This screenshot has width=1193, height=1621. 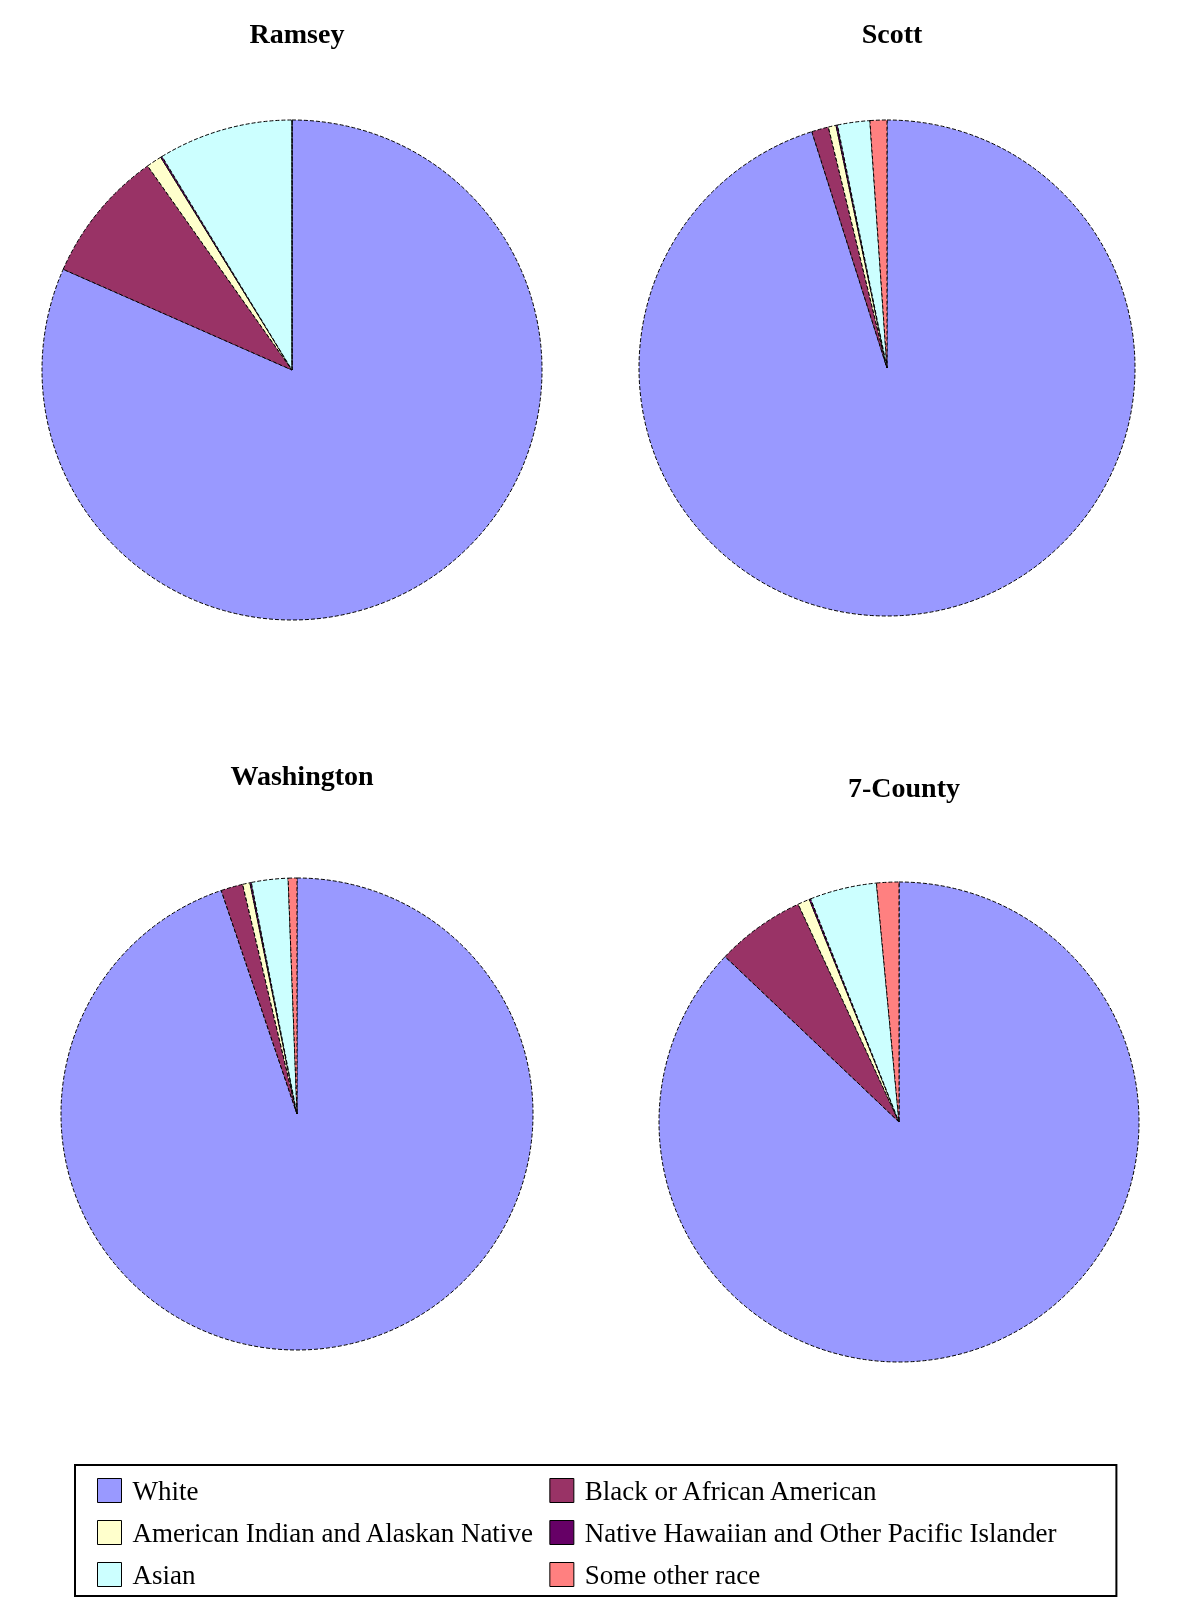 I want to click on legend-label: Black or African American, so click(x=730, y=1490).